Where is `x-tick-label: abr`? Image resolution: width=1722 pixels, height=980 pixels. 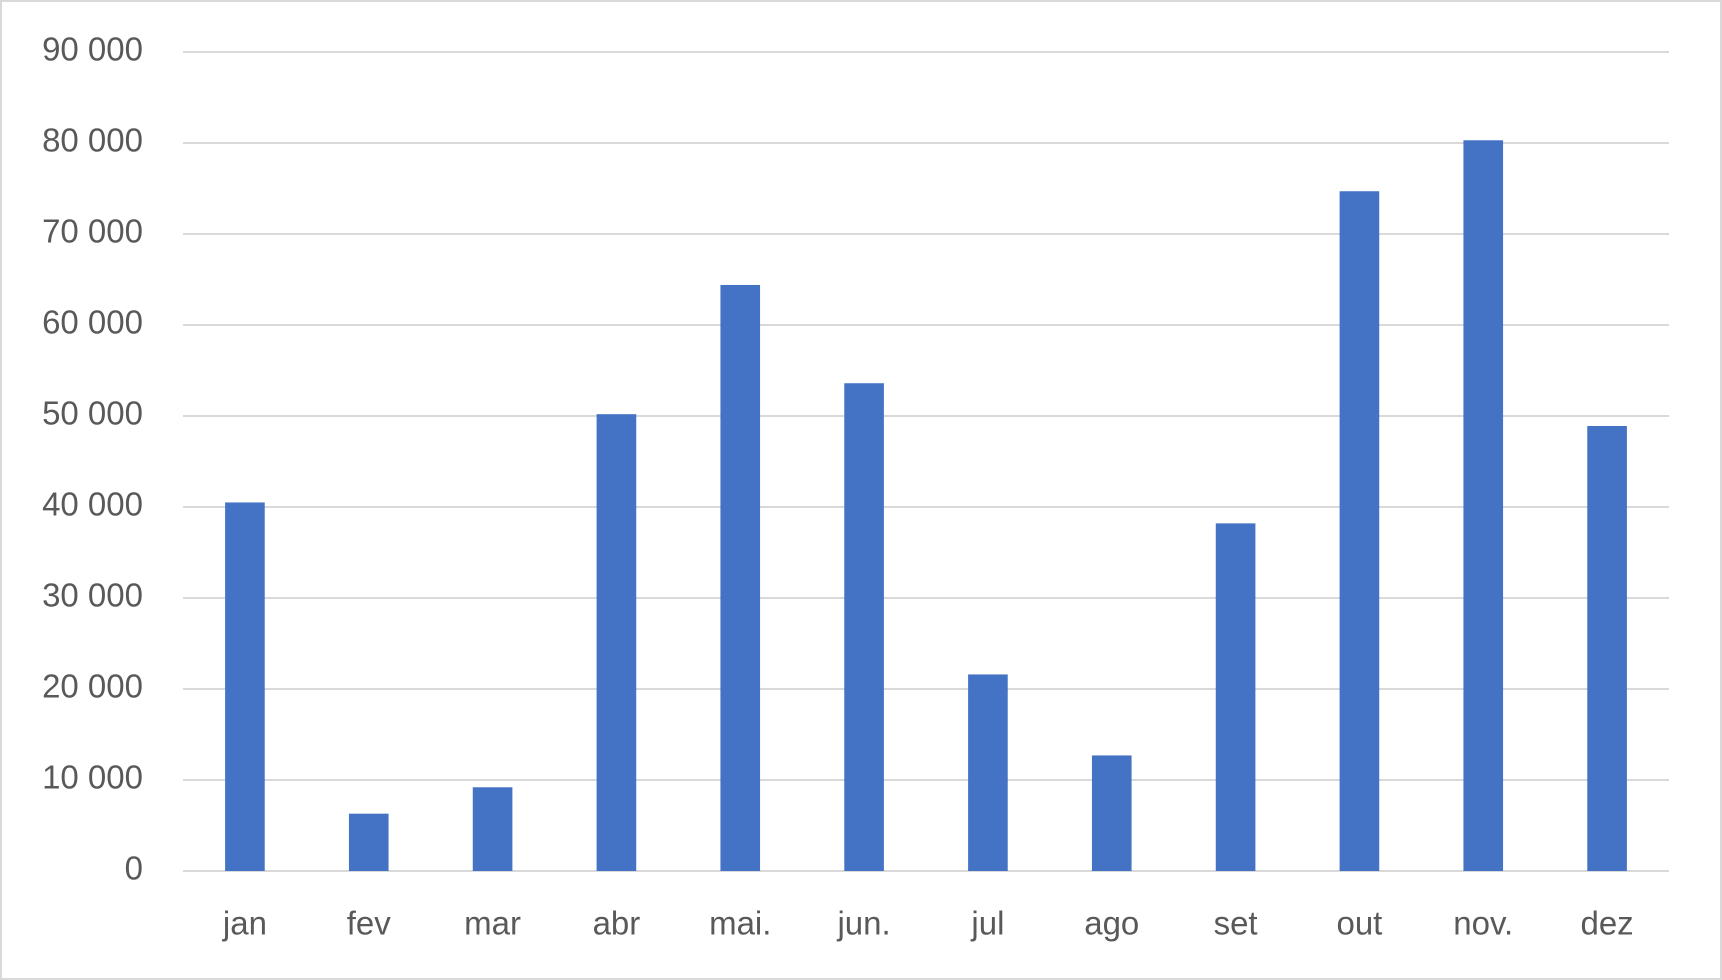
x-tick-label: abr is located at coordinates (617, 923).